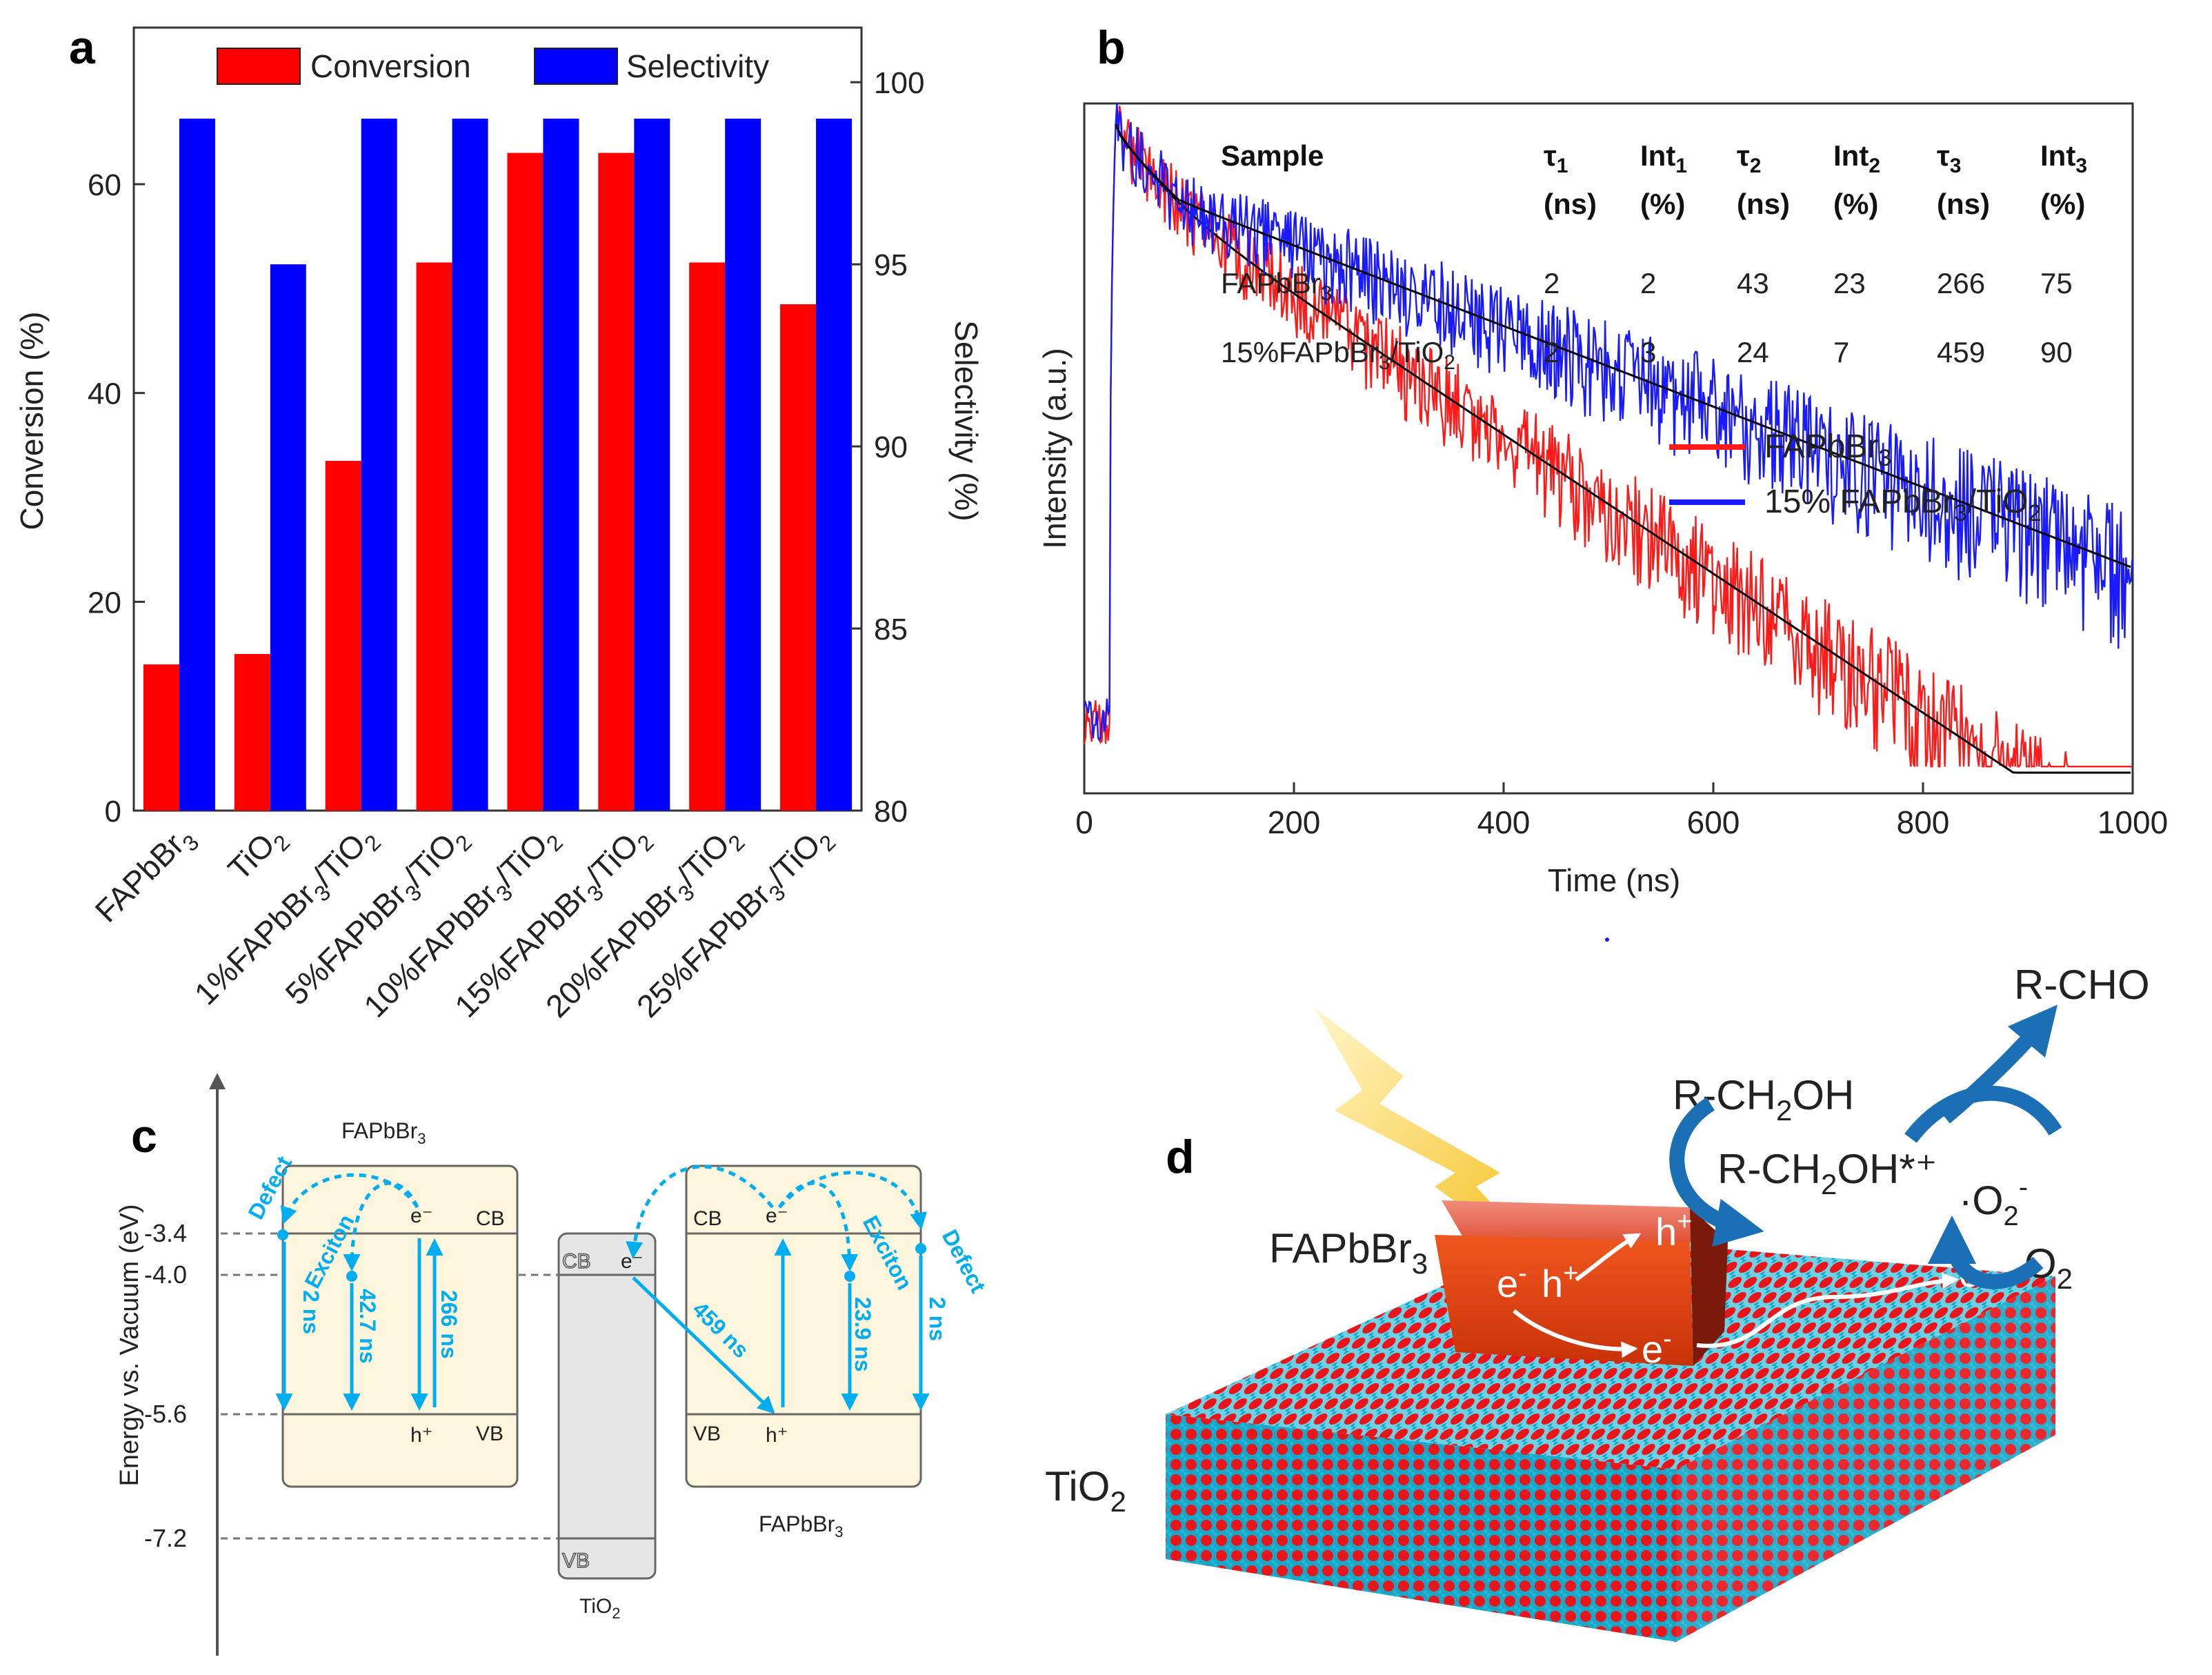  I want to click on x-tick-label: 1000, so click(2133, 822).